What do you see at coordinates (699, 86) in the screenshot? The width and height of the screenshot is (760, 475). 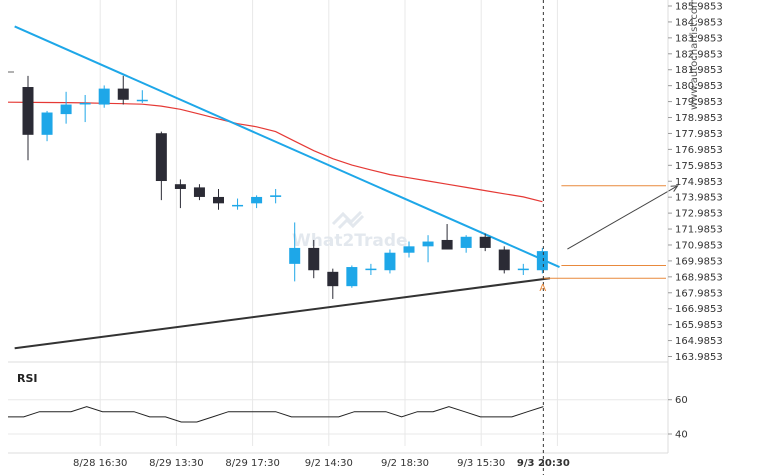 I see `price-tick-label: 180.9853` at bounding box center [699, 86].